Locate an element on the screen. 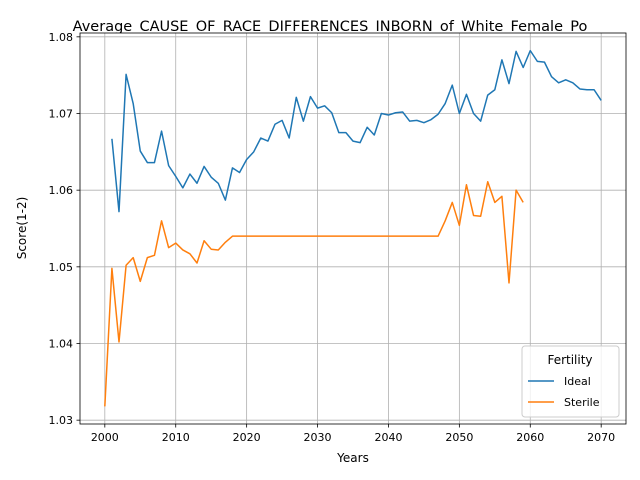 The image size is (640, 480). x-tick-label: 2000 is located at coordinates (105, 437).